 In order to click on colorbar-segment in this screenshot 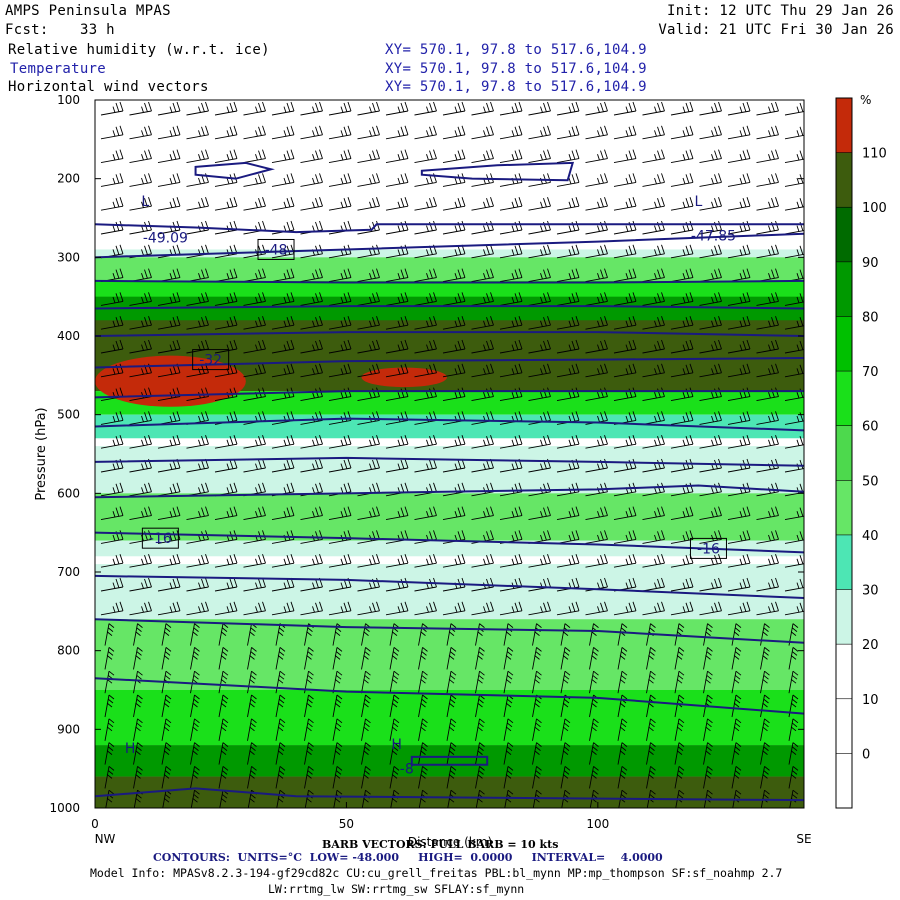, I will do `click(844, 726)`.